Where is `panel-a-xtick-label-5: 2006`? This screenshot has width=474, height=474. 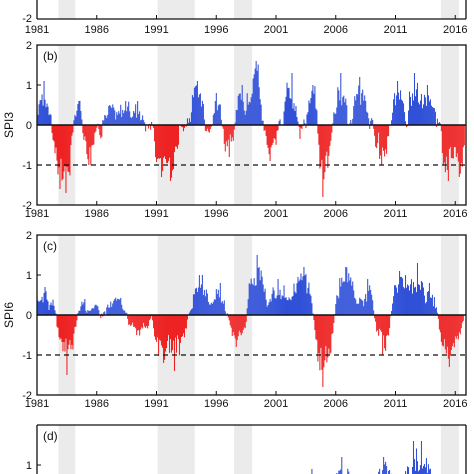
panel-a-xtick-label-5: 2006 is located at coordinates (336, 30).